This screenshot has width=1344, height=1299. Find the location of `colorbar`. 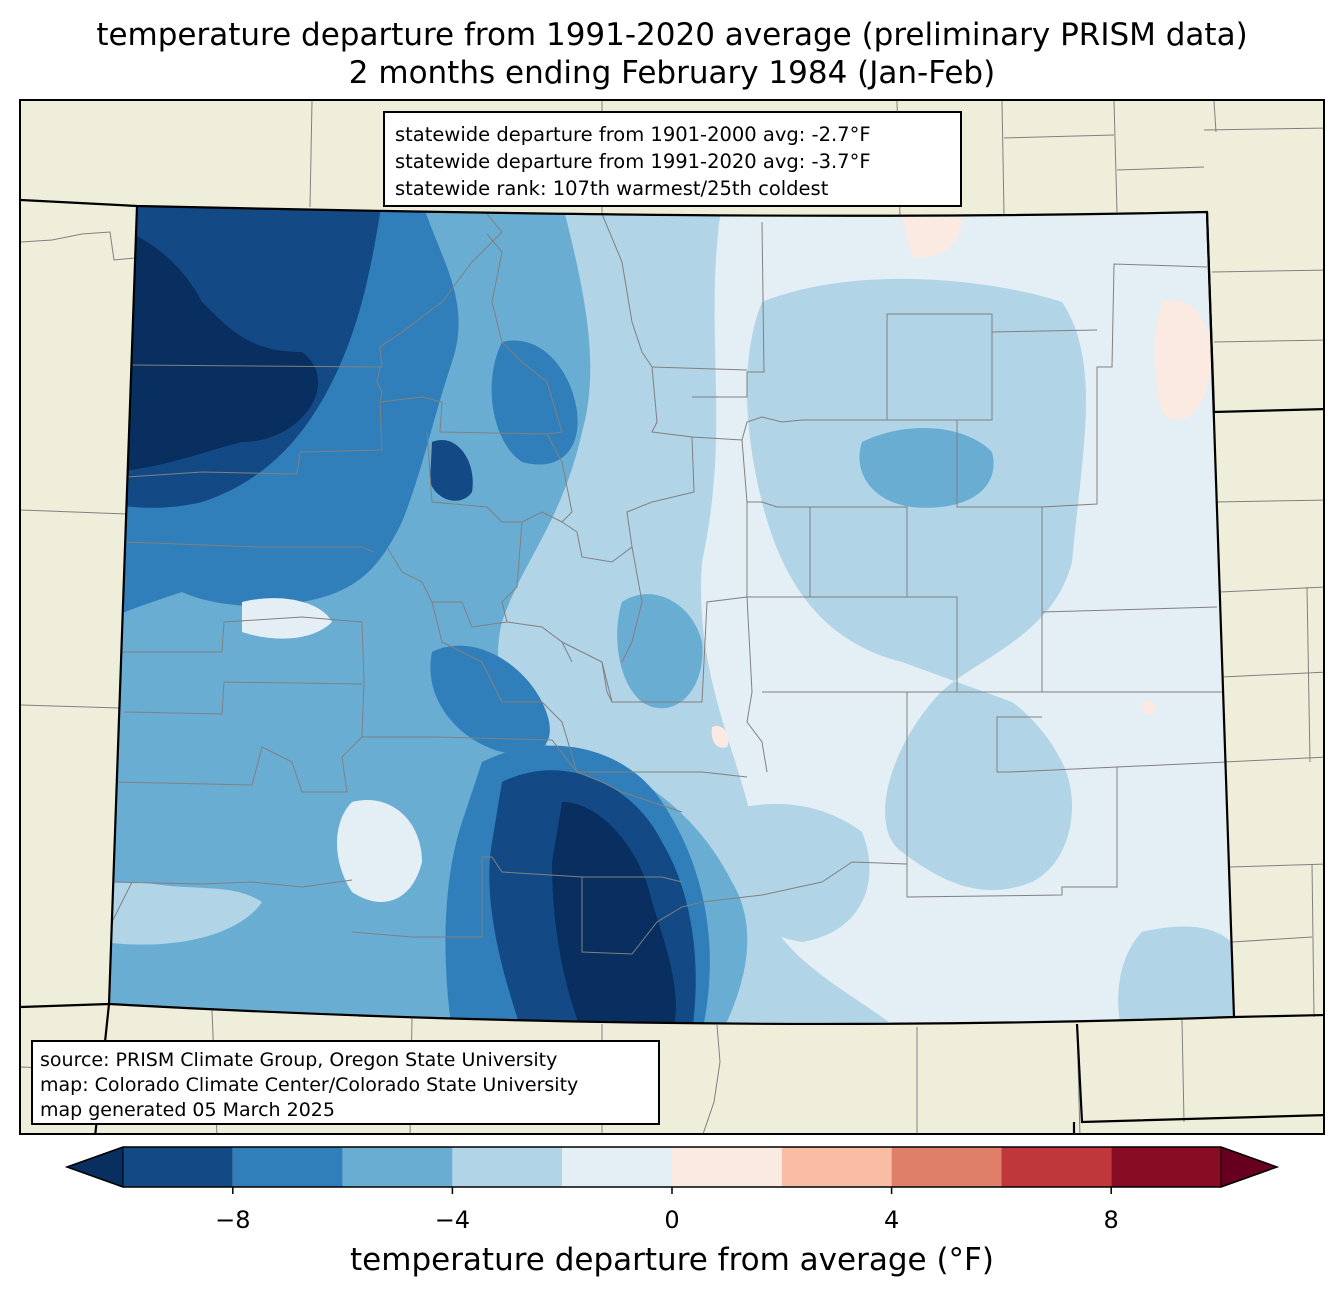

colorbar is located at coordinates (672, 1170).